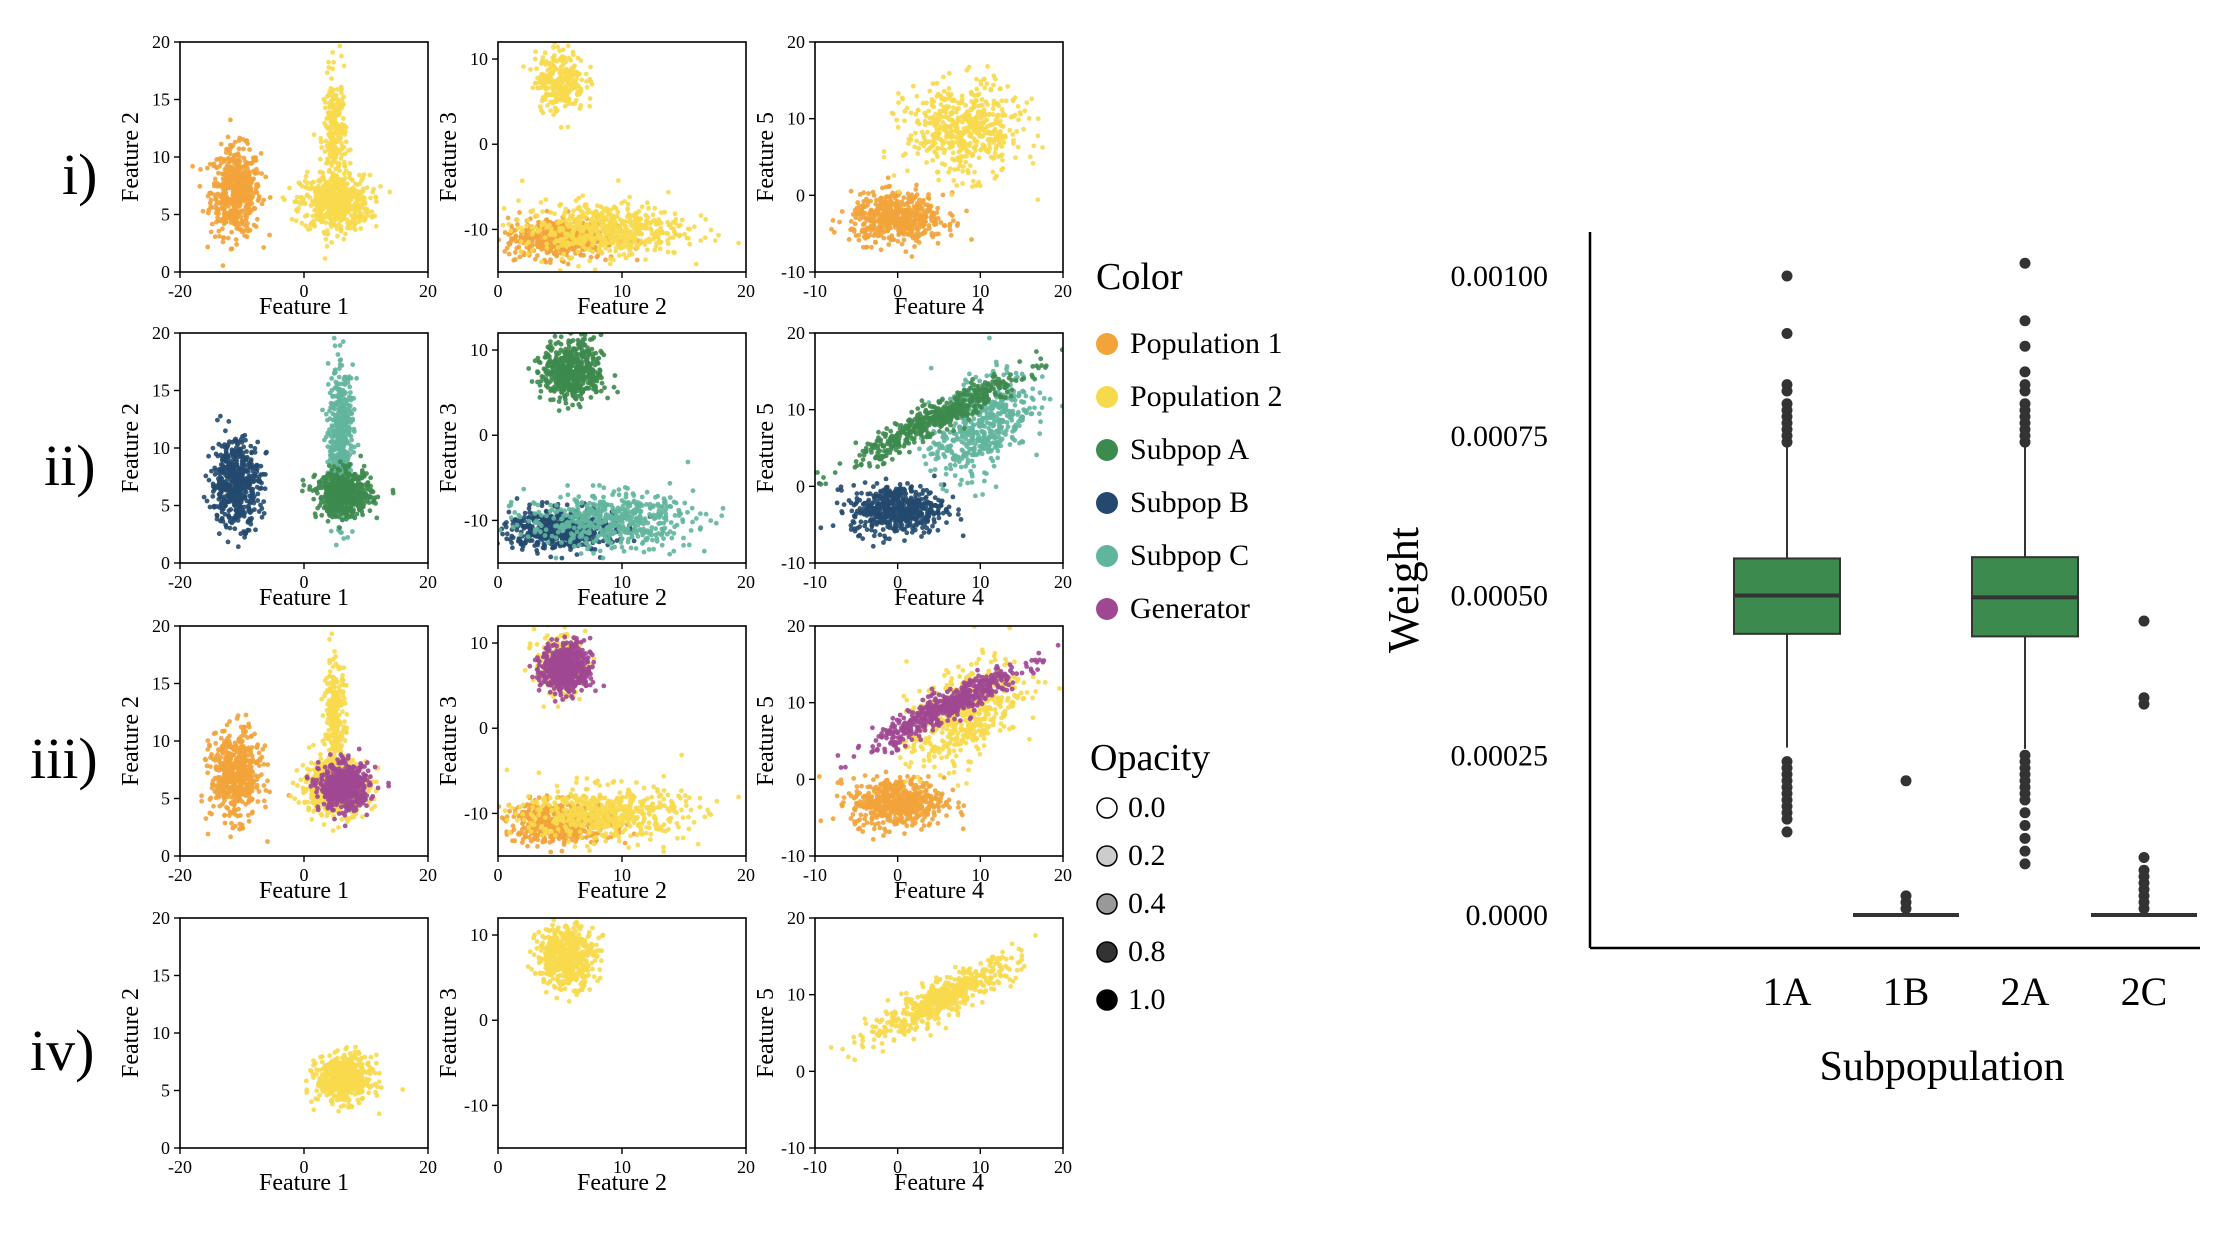 Image resolution: width=2228 pixels, height=1252 pixels. Describe the element at coordinates (291, 155) in the screenshot. I see `scatter-points` at that location.